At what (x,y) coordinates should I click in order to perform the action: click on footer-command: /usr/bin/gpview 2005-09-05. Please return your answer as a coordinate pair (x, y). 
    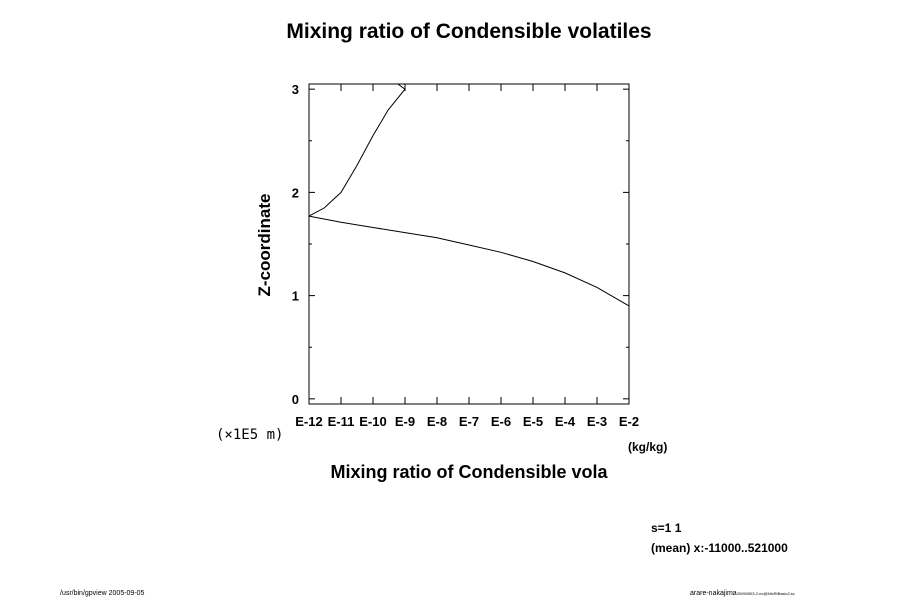
    Looking at the image, I should click on (102, 593).